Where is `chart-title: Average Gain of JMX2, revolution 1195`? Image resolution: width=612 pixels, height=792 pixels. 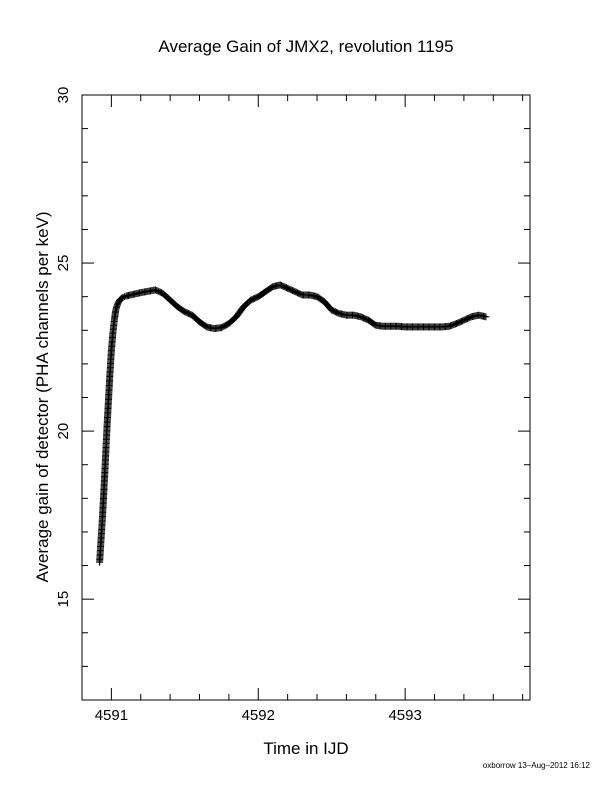
chart-title: Average Gain of JMX2, revolution 1195 is located at coordinates (306, 46).